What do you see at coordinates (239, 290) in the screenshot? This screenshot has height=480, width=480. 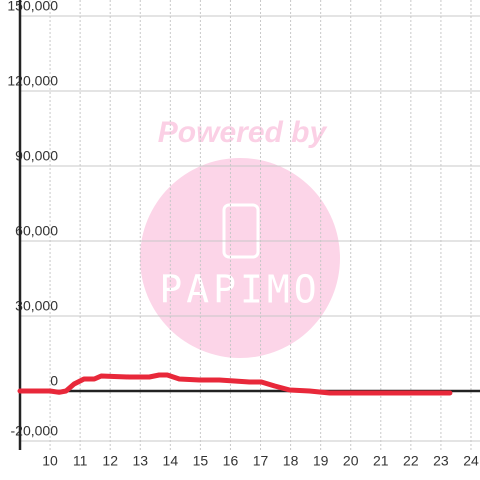 I see `logo-text: PAPIMO` at bounding box center [239, 290].